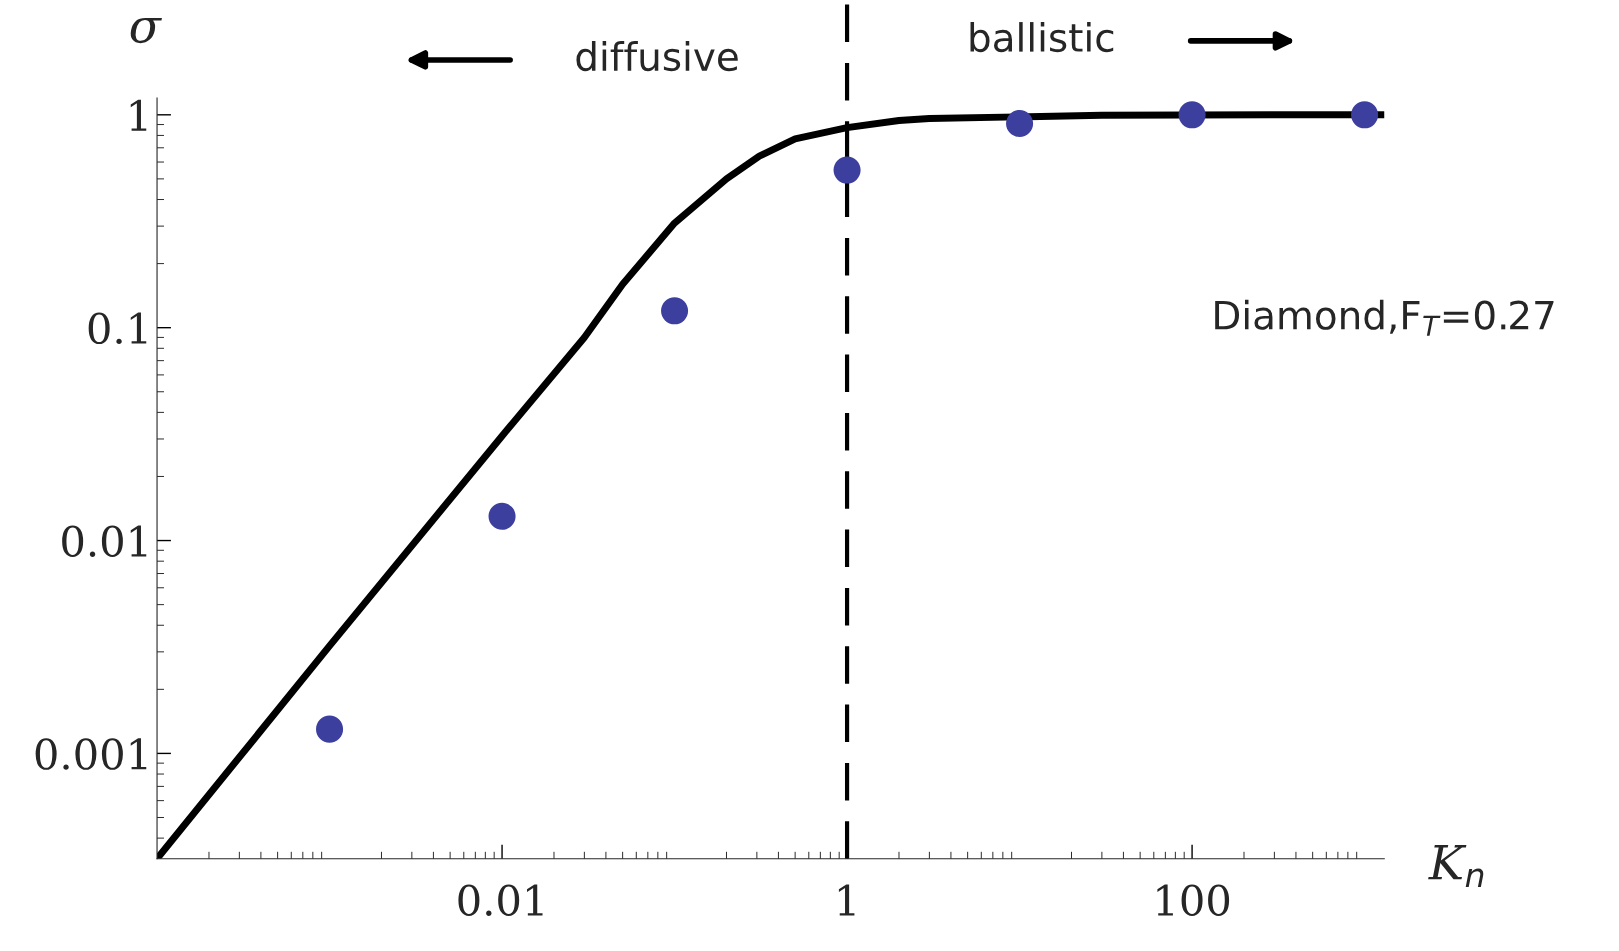 Image resolution: width=1619 pixels, height=951 pixels. I want to click on x-axis-title: K$_{n}$, so click(1456, 866).